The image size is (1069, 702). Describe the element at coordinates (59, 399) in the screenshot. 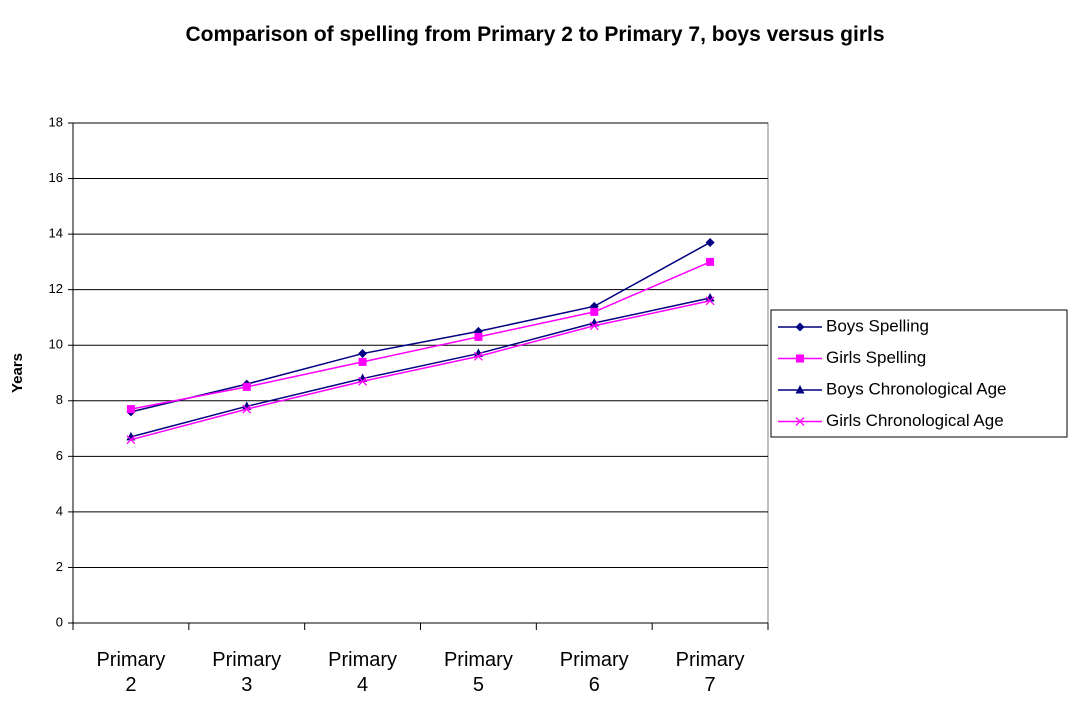

I see `y-tick-label: 8` at that location.